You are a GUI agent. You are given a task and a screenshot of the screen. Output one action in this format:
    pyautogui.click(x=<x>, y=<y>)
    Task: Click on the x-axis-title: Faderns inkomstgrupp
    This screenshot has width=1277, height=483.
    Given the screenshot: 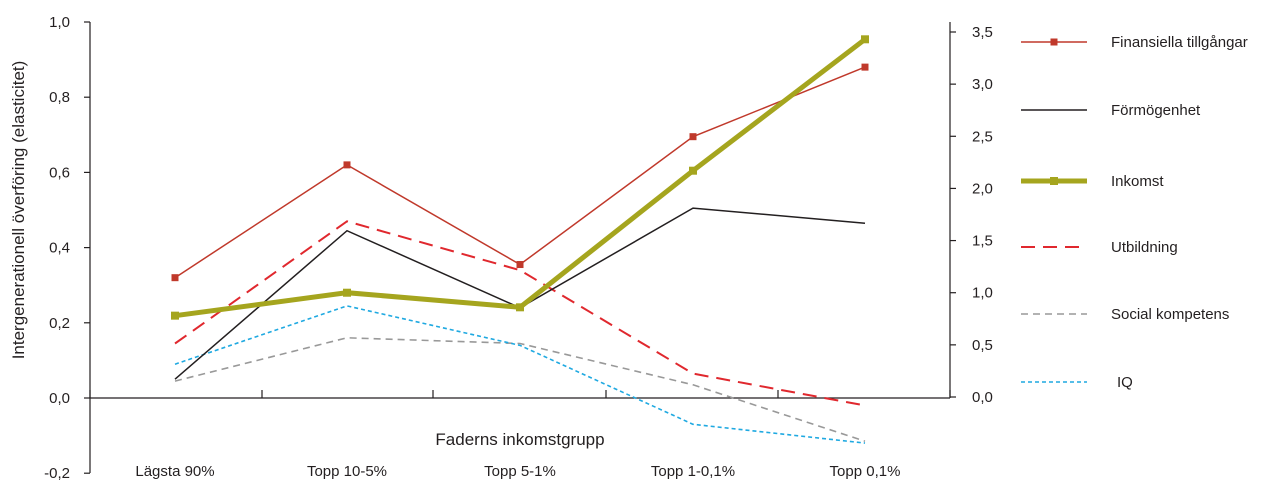 What is the action you would take?
    pyautogui.click(x=519, y=439)
    